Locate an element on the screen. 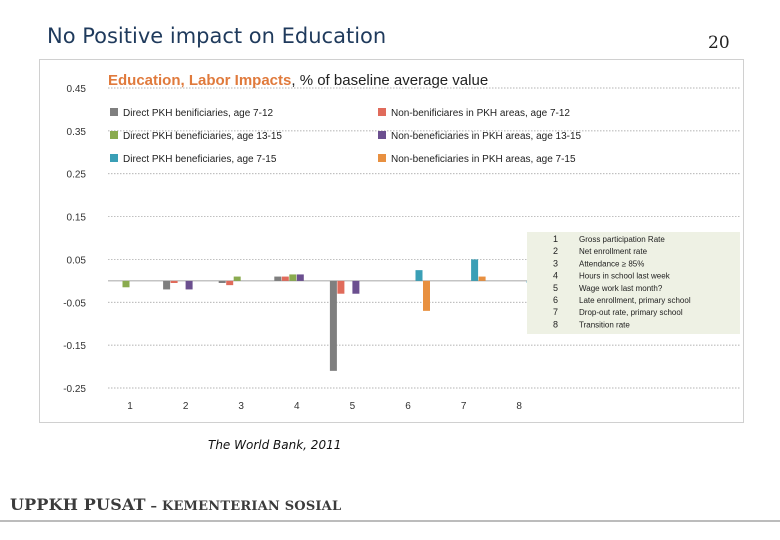 This screenshot has height=540, width=780. annotation-label: Transition rate is located at coordinates (604, 324).